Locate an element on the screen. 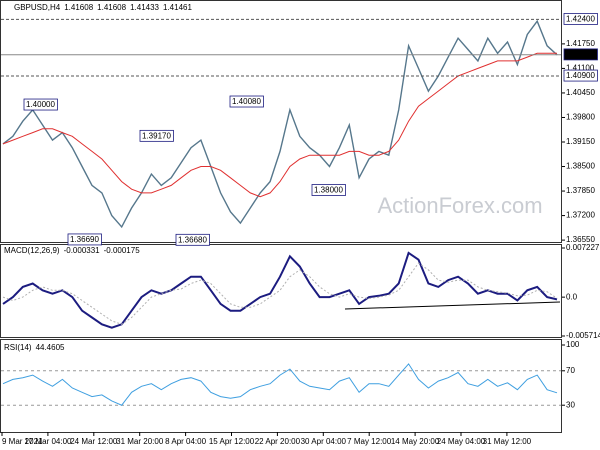 The height and width of the screenshot is (450, 600). y-tick-label: -0.005714 is located at coordinates (583, 335).